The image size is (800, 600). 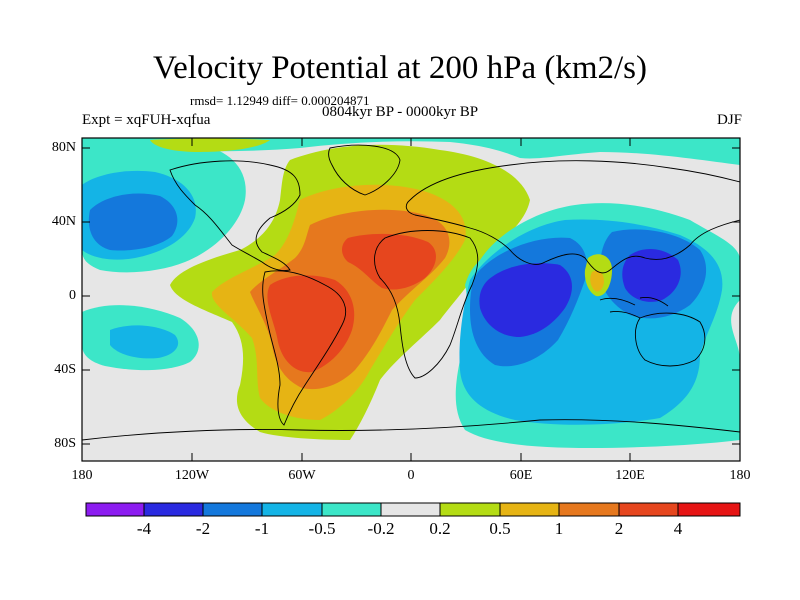 I want to click on positive-arctic-patch, so click(x=210, y=145).